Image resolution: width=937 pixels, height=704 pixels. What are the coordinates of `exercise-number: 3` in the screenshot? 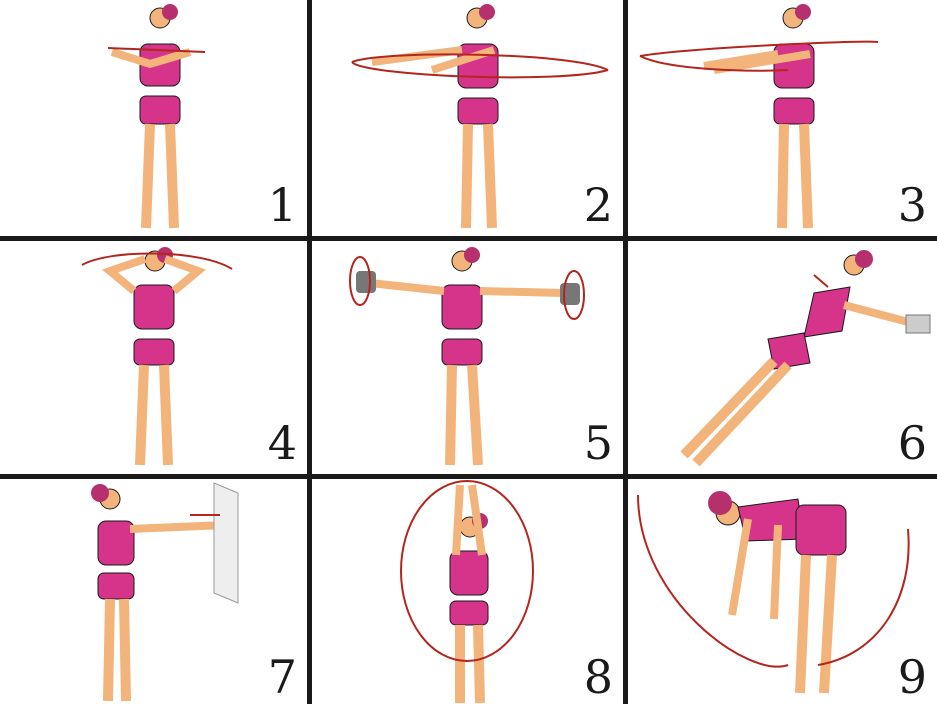 It's located at (912, 205).